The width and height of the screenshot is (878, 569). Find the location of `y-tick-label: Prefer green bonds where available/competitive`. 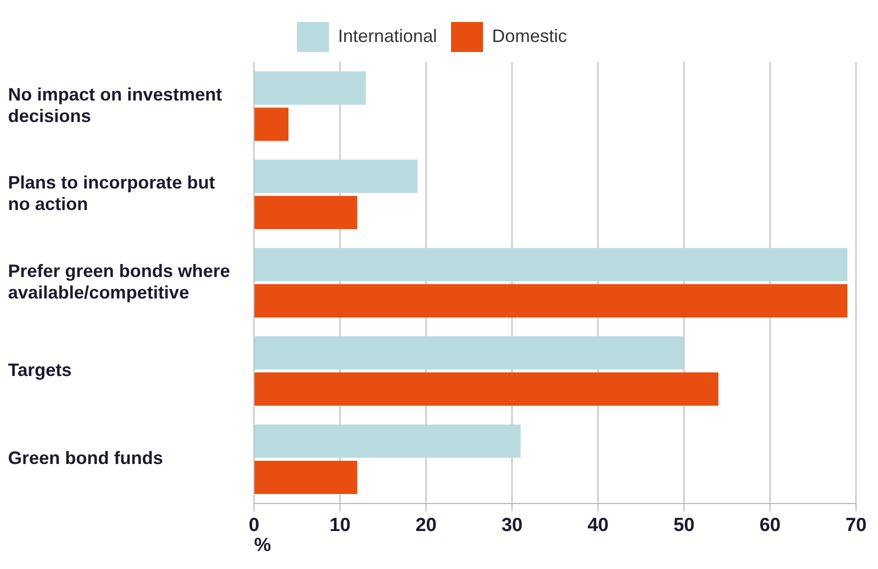

y-tick-label: Prefer green bonds where available/competitive is located at coordinates (119, 281).